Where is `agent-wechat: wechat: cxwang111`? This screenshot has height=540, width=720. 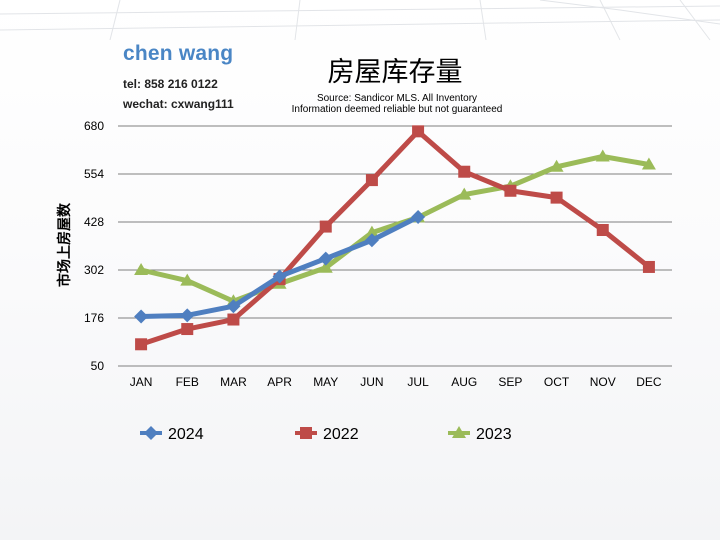 agent-wechat: wechat: cxwang111 is located at coordinates (178, 104).